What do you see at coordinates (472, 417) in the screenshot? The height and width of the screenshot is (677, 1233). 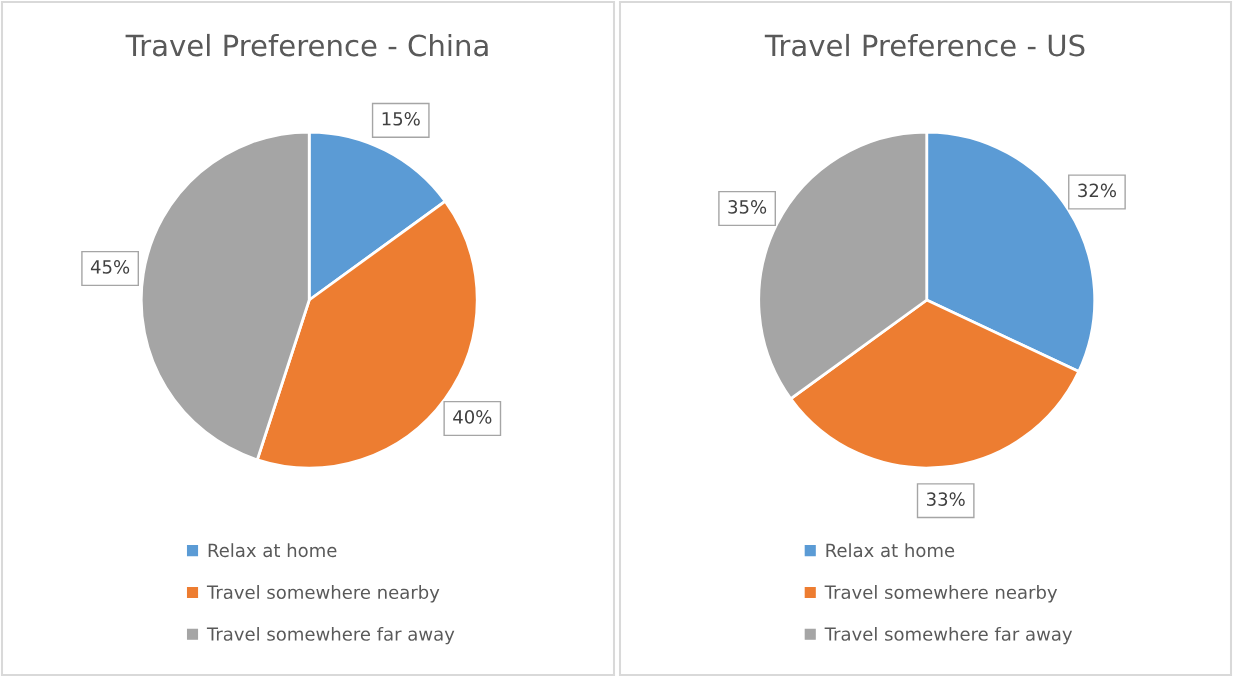 I see `data-label: 40%` at bounding box center [472, 417].